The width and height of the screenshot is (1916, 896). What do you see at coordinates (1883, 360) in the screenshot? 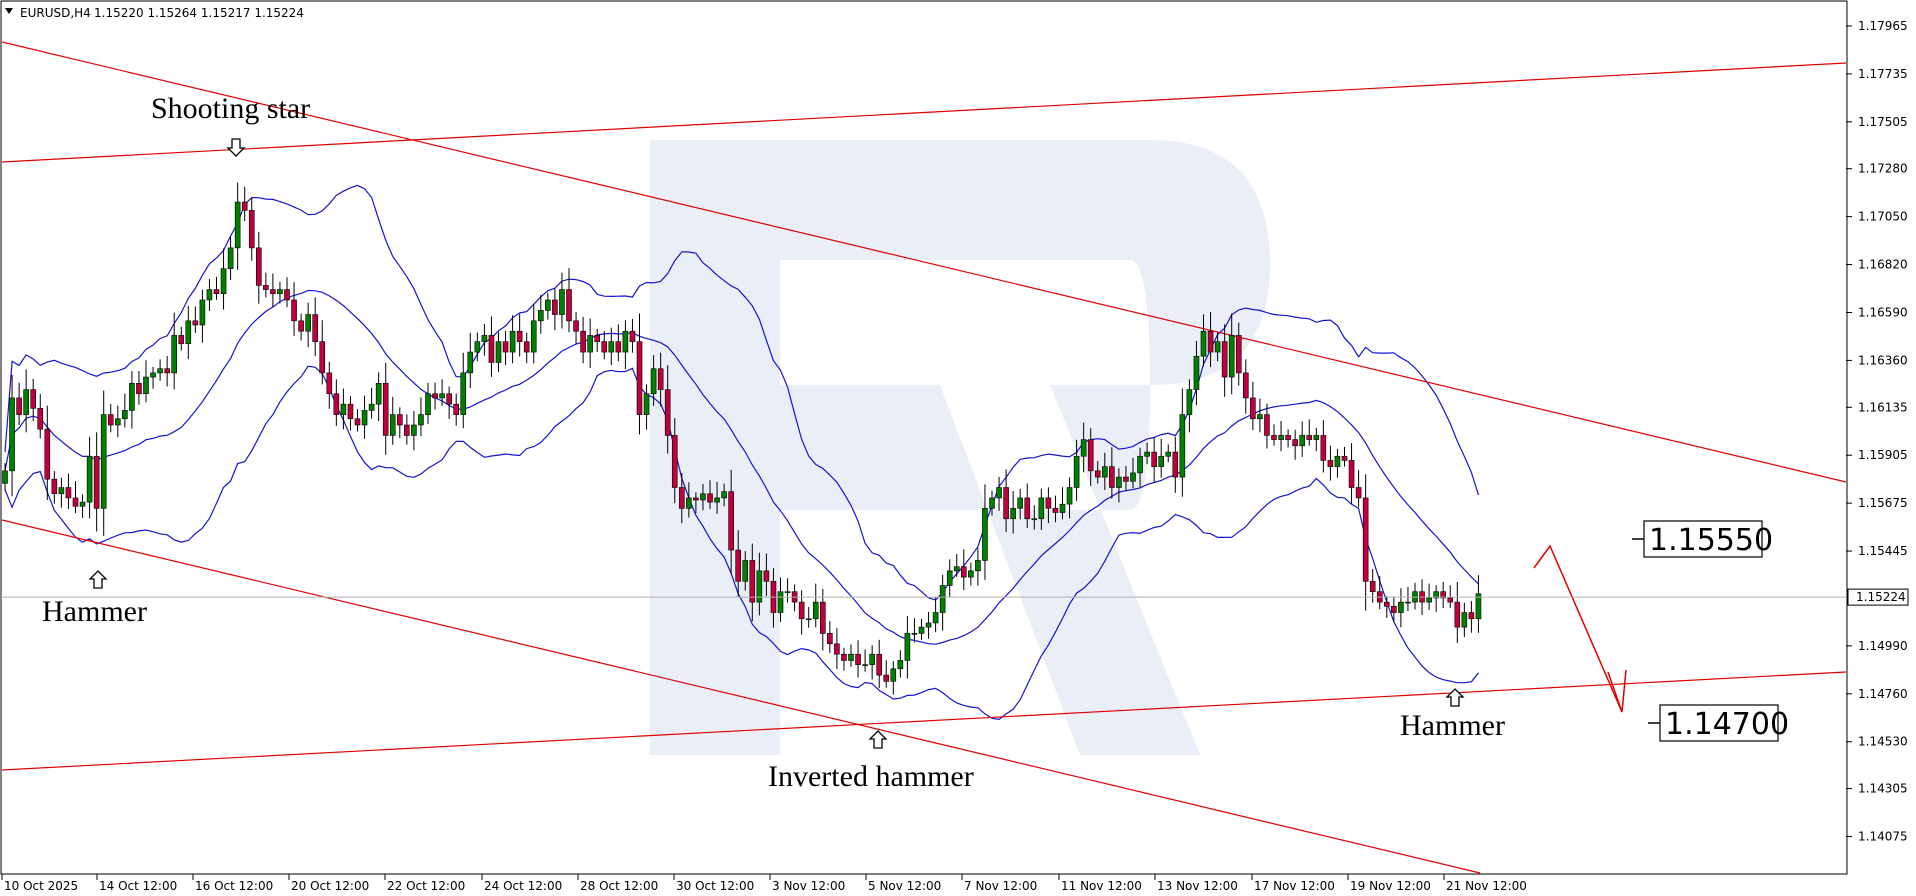
I see `y-tick-label: 1.16360` at bounding box center [1883, 360].